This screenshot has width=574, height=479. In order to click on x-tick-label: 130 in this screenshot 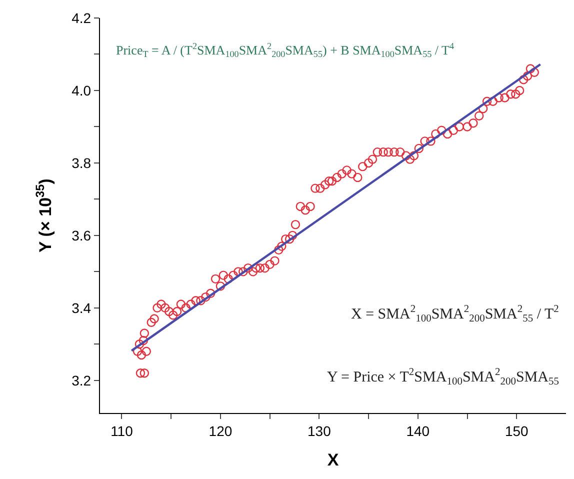, I will do `click(320, 430)`.